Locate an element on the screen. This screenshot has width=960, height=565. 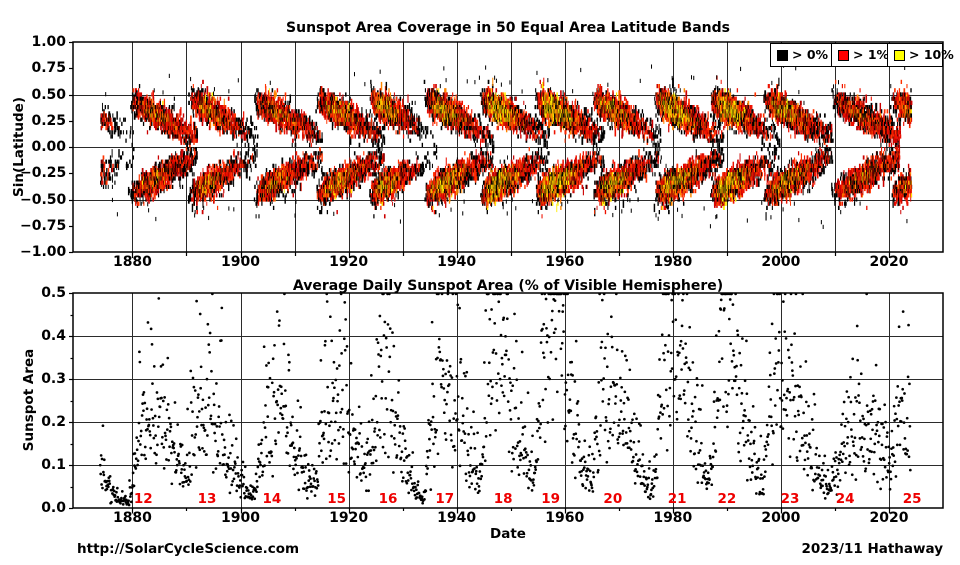
cycle-number-label: 17 is located at coordinates (445, 499).